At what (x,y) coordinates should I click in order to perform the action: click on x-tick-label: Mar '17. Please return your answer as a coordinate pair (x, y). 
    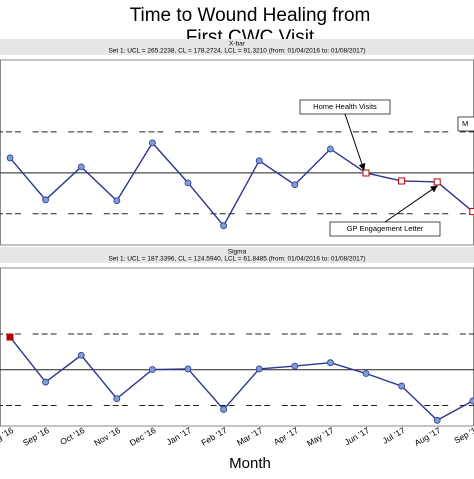
    Looking at the image, I should click on (250, 436).